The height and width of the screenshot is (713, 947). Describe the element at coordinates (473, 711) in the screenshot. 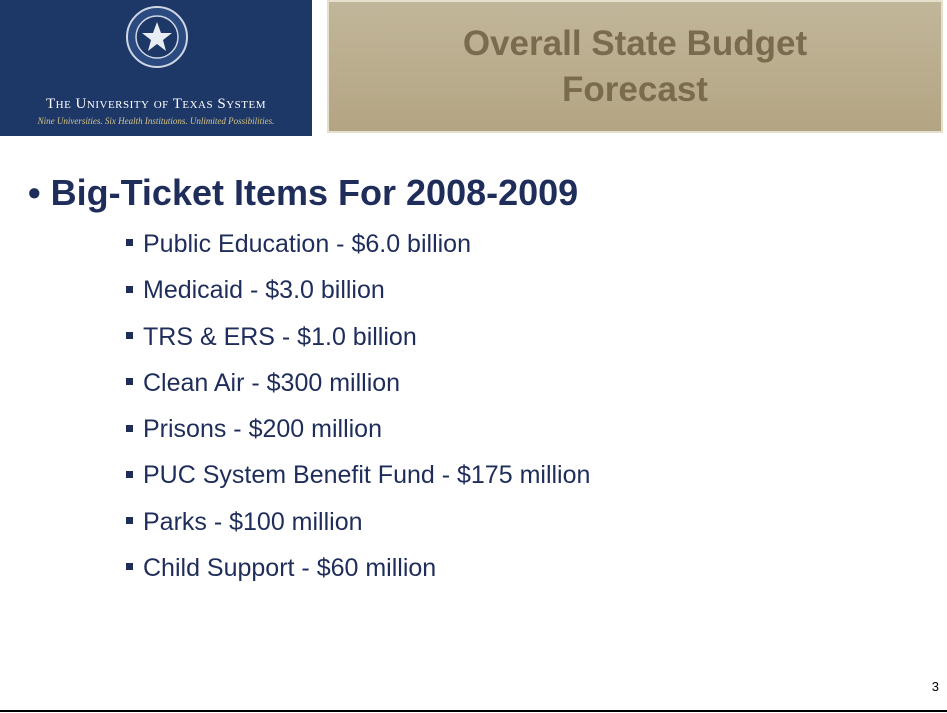

I see `bottom-rule` at that location.